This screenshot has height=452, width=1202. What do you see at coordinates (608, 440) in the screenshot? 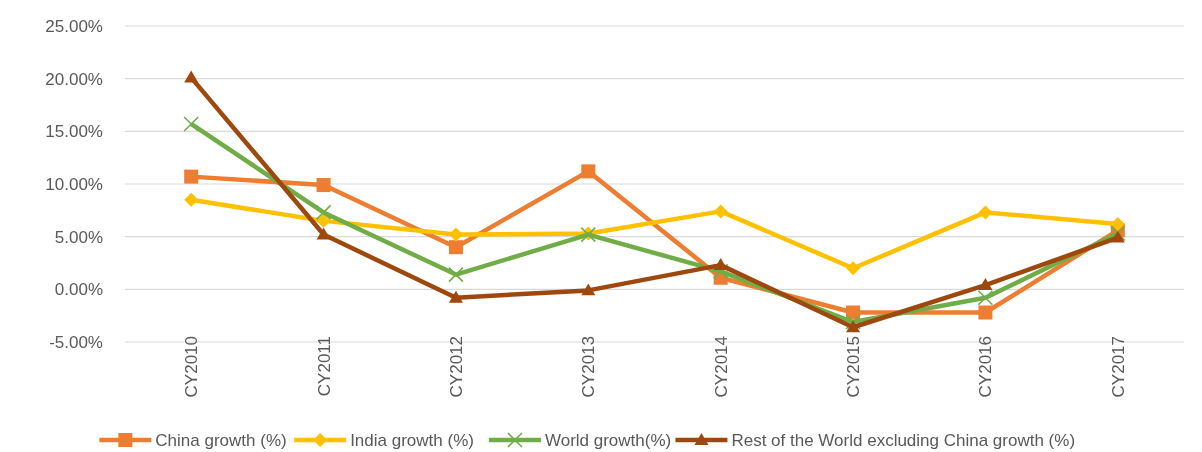
I see `legend-label: World growth(%)` at bounding box center [608, 440].